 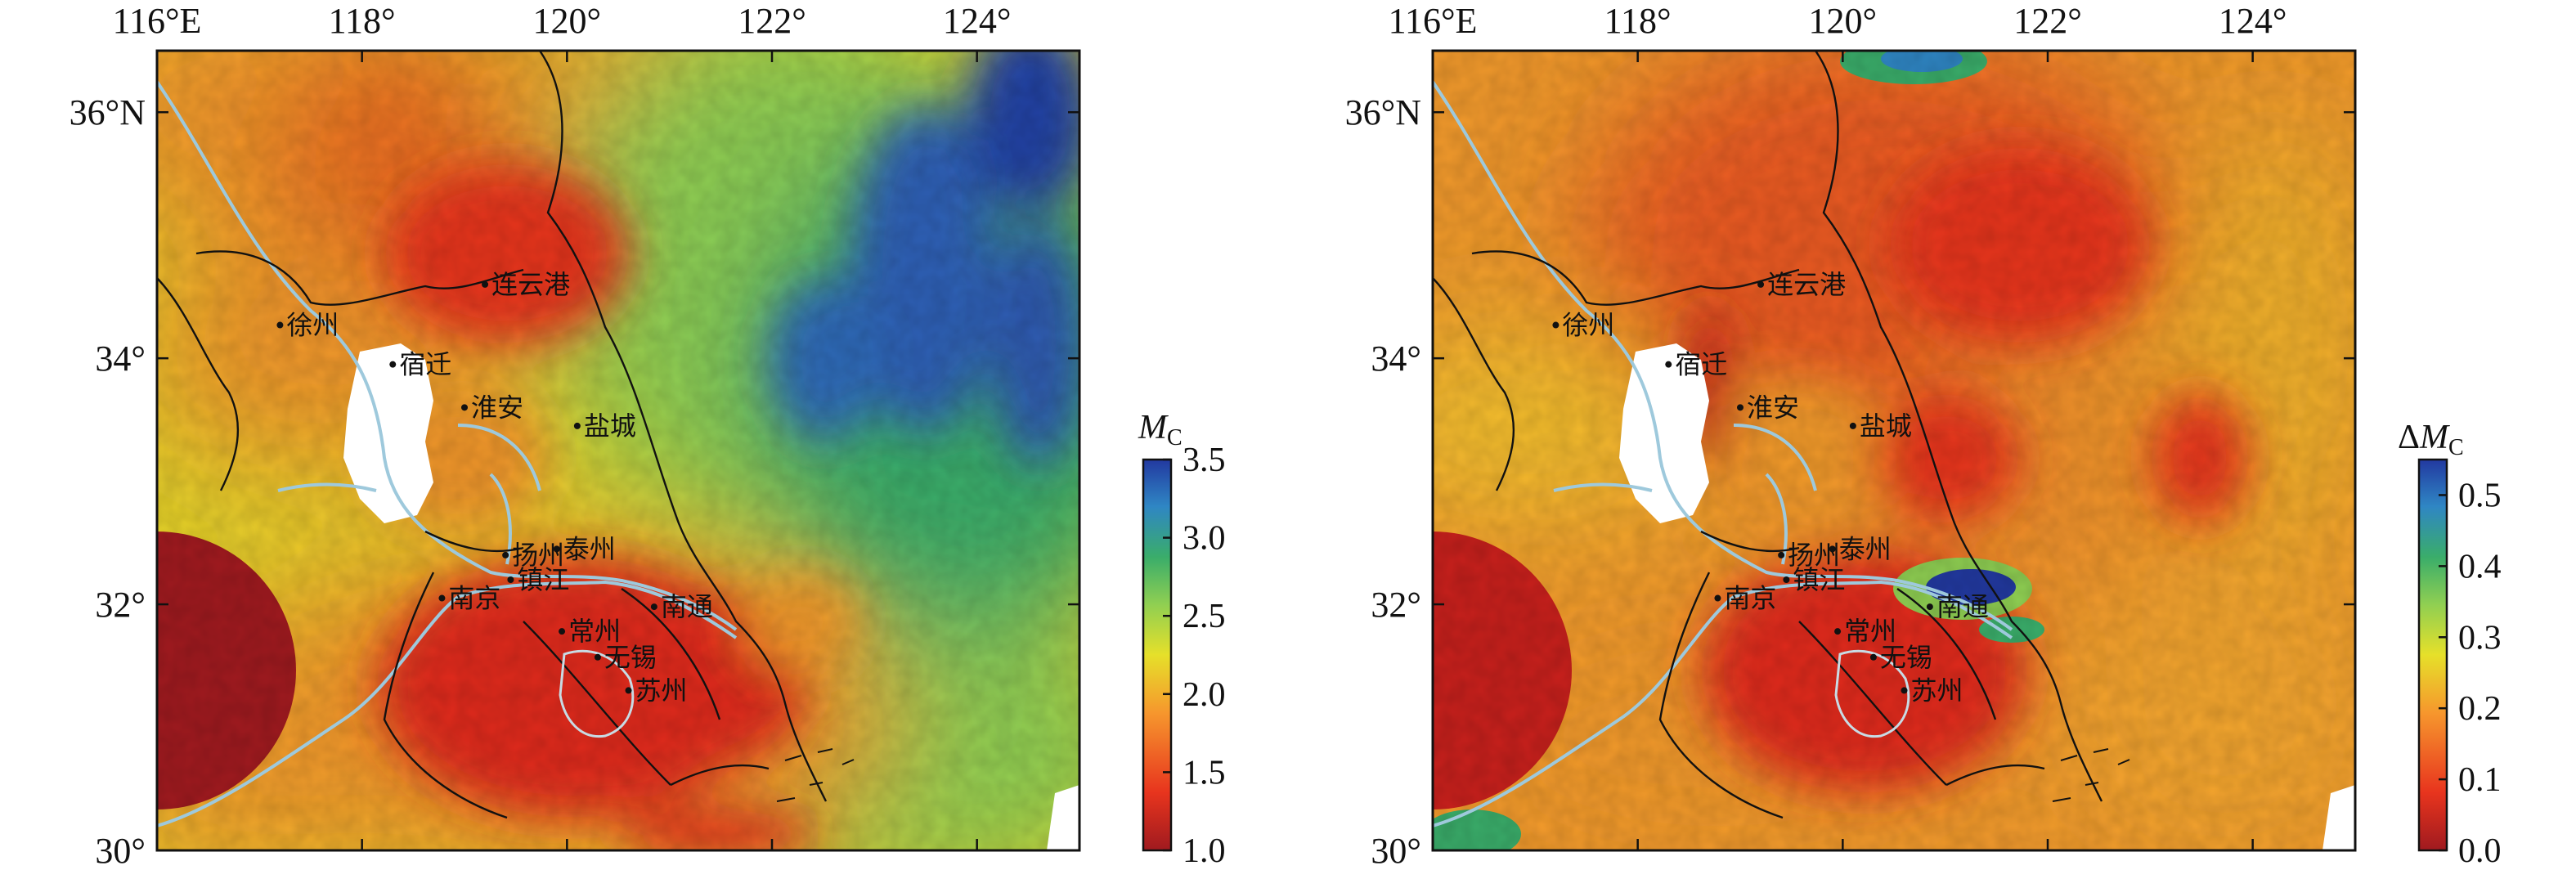 What do you see at coordinates (1205, 460) in the screenshot?
I see `colorbar-tick-label: 3.5` at bounding box center [1205, 460].